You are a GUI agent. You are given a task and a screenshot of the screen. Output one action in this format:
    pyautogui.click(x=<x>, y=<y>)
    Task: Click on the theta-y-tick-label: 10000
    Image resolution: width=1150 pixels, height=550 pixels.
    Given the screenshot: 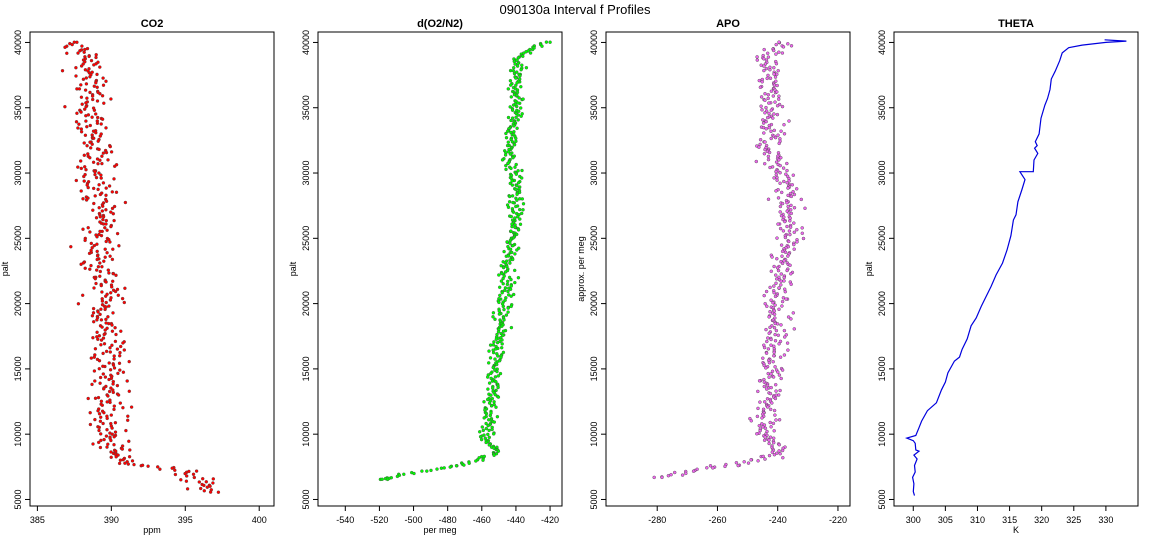 What is the action you would take?
    pyautogui.click(x=882, y=434)
    